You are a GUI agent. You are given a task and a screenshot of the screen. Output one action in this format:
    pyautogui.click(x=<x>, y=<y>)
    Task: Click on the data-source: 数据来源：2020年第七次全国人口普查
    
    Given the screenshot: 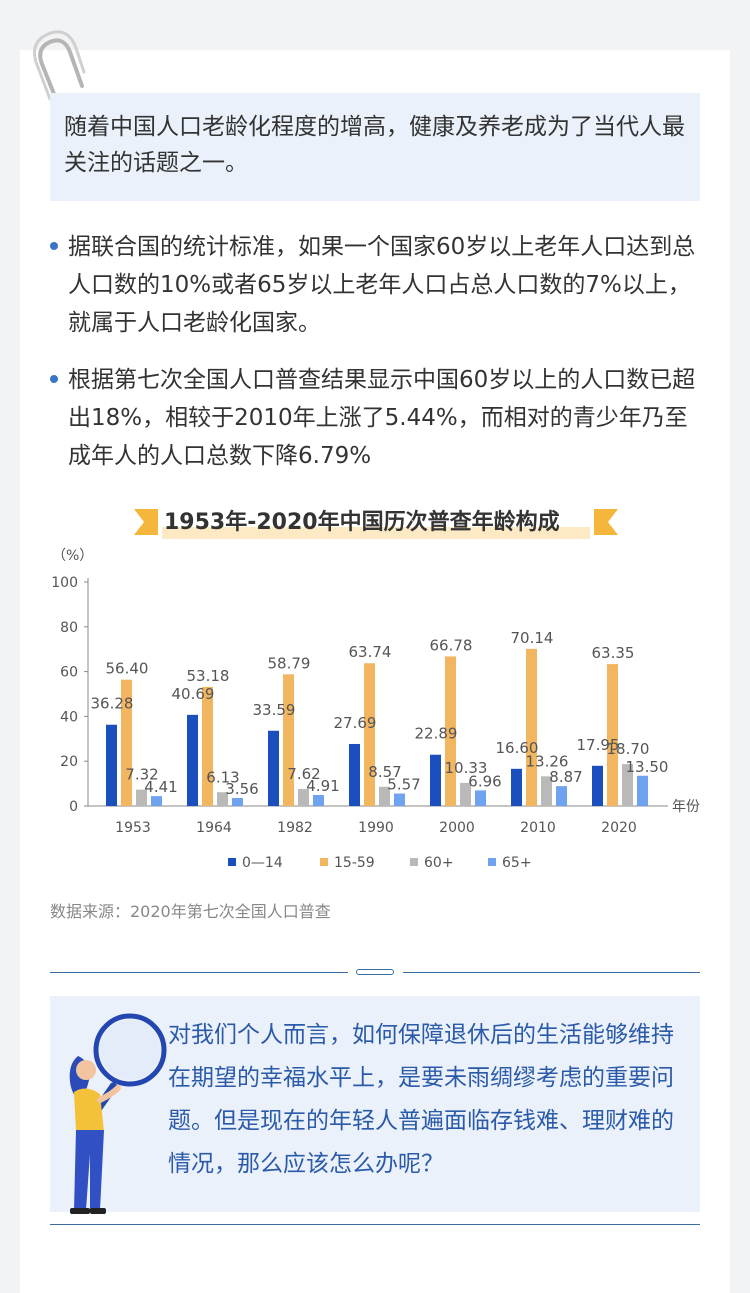 What is the action you would take?
    pyautogui.click(x=190, y=911)
    